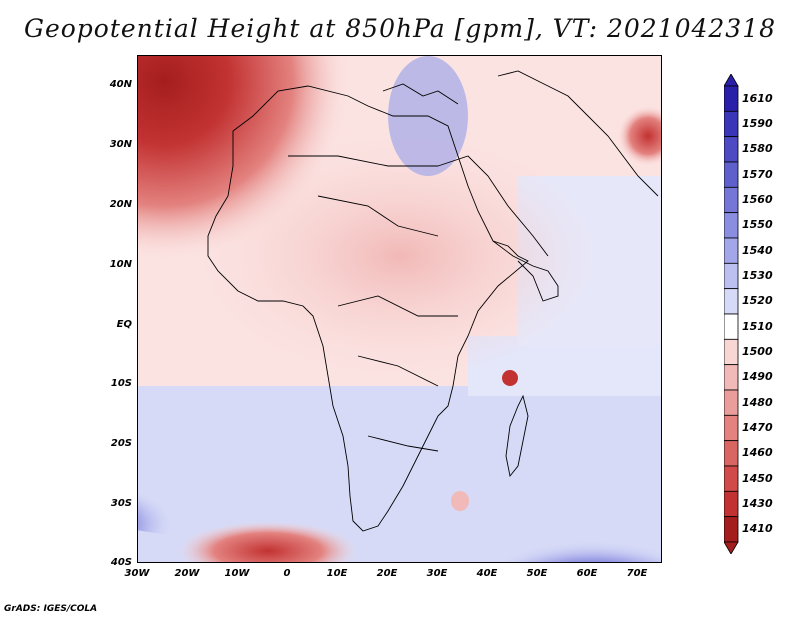  I want to click on colorbar-level-label: 1580, so click(757, 149).